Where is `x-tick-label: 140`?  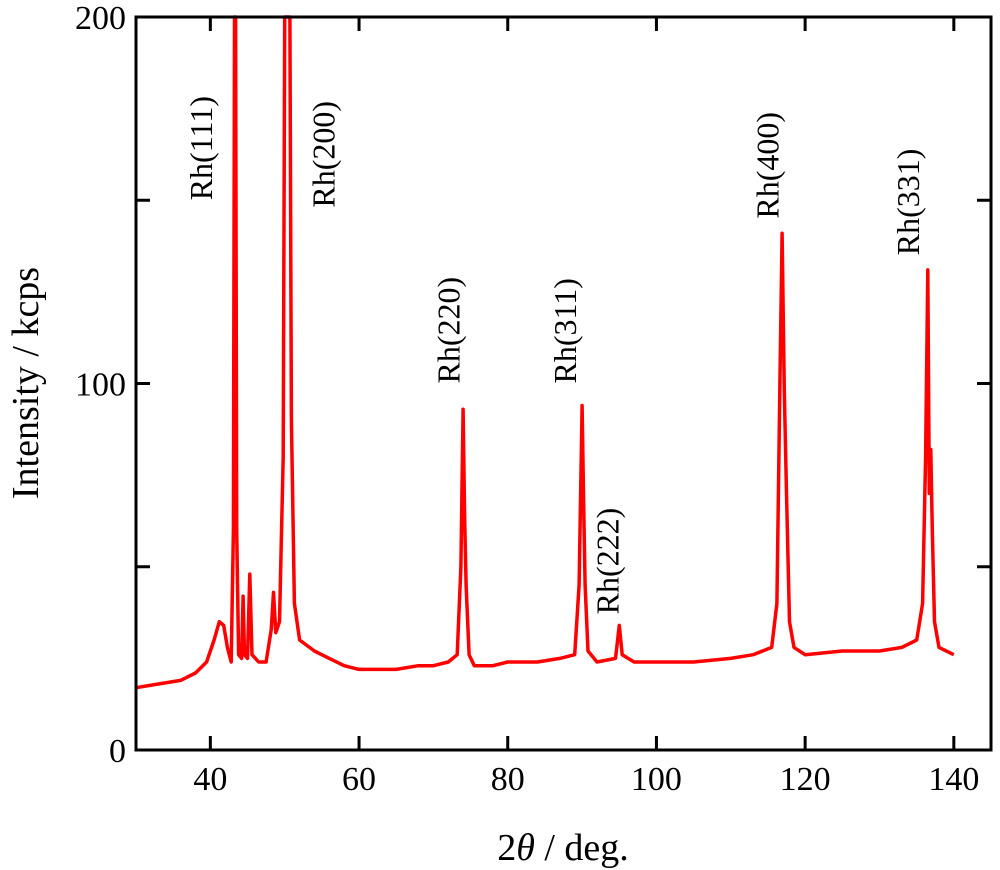 x-tick-label: 140 is located at coordinates (953, 779).